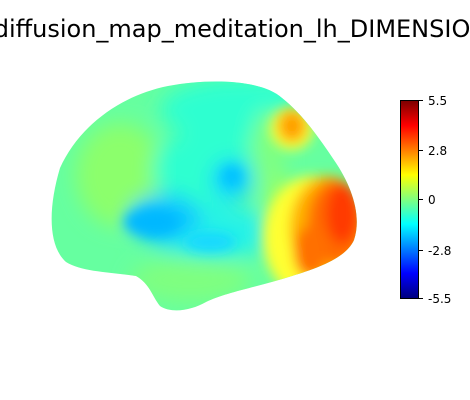 The height and width of the screenshot is (400, 470). I want to click on colorbar-tick-label: 0, so click(432, 200).